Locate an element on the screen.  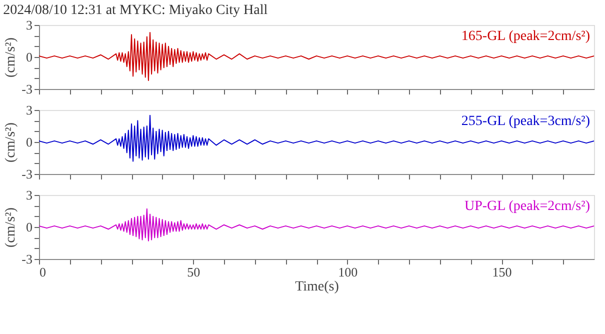
series-label: 165-GL (peak=2cm/s²) is located at coordinates (525, 36).